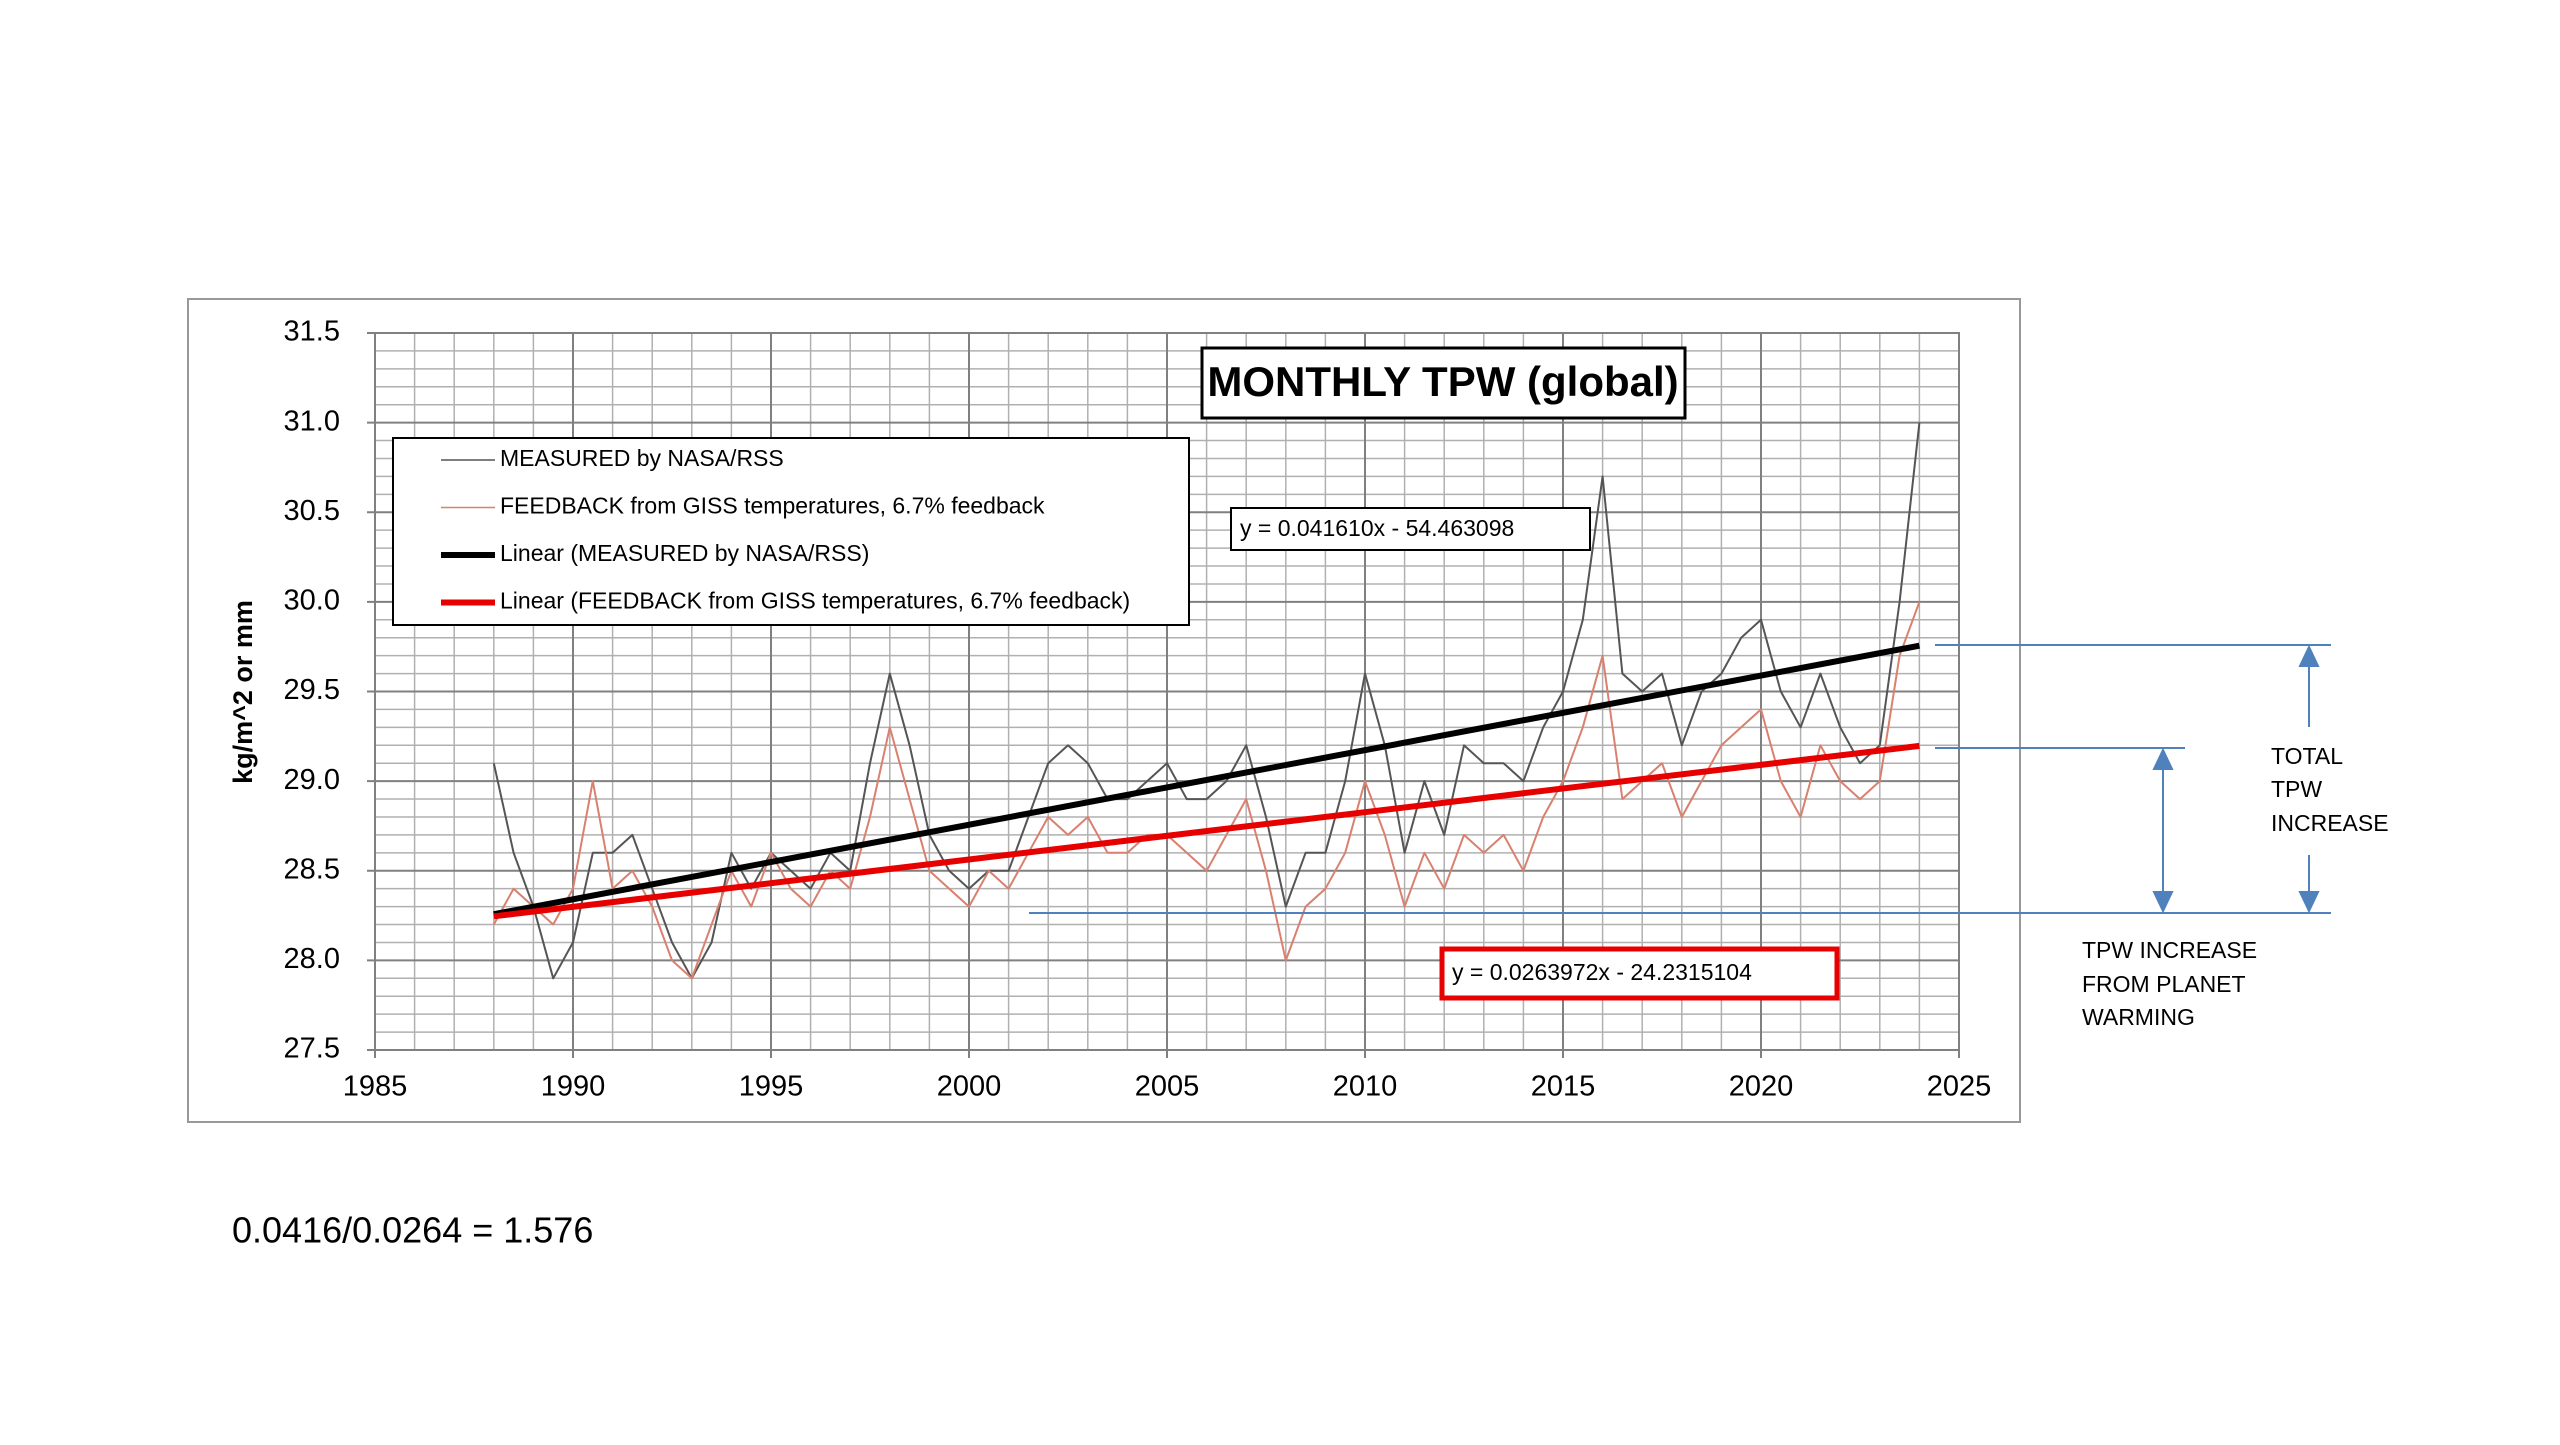 Image resolution: width=2560 pixels, height=1445 pixels. Describe the element at coordinates (1563, 1087) in the screenshot. I see `x-tick-label: 2015` at that location.